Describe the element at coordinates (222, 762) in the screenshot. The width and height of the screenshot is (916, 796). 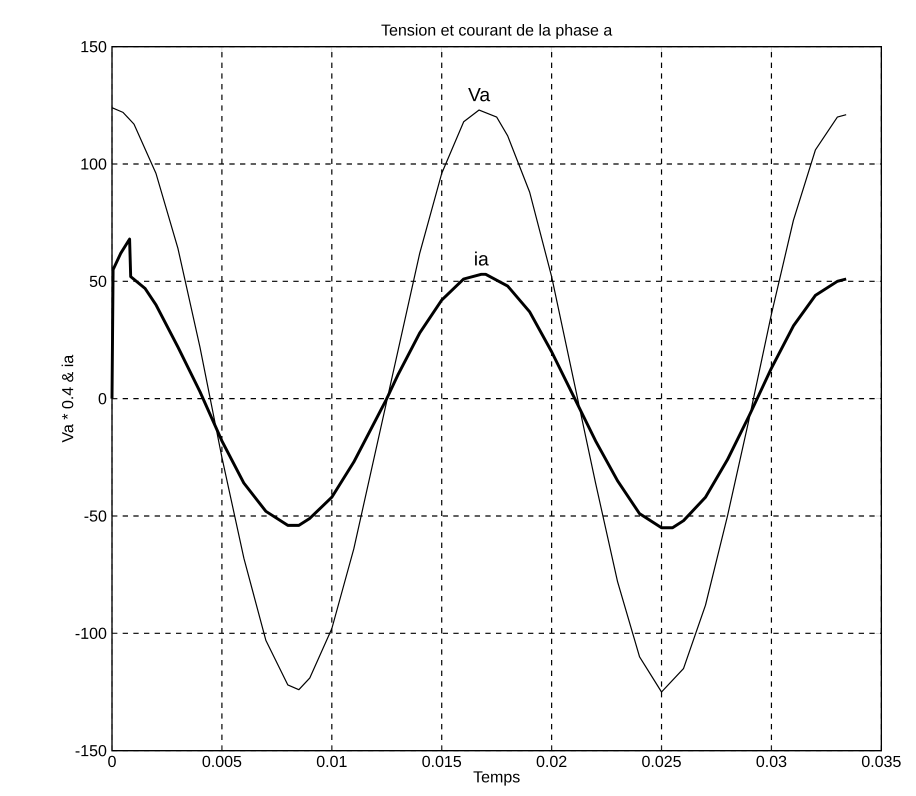
I see `x-tick-label: 0.005` at that location.